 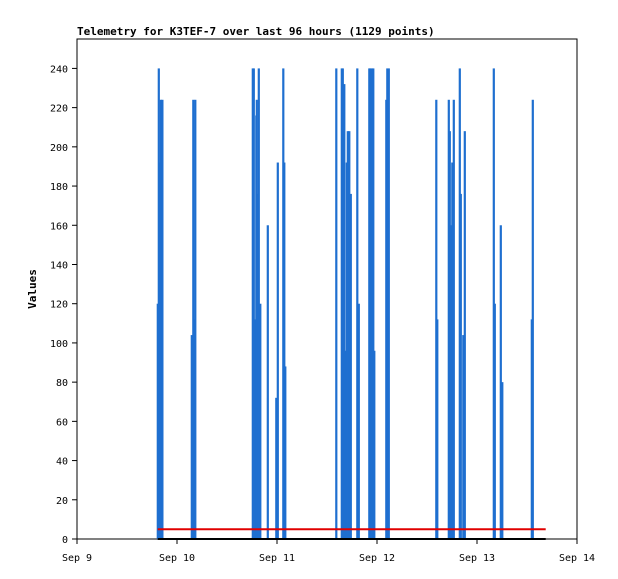 I want to click on x-tick-label-2: Sep 11, so click(x=277, y=558).